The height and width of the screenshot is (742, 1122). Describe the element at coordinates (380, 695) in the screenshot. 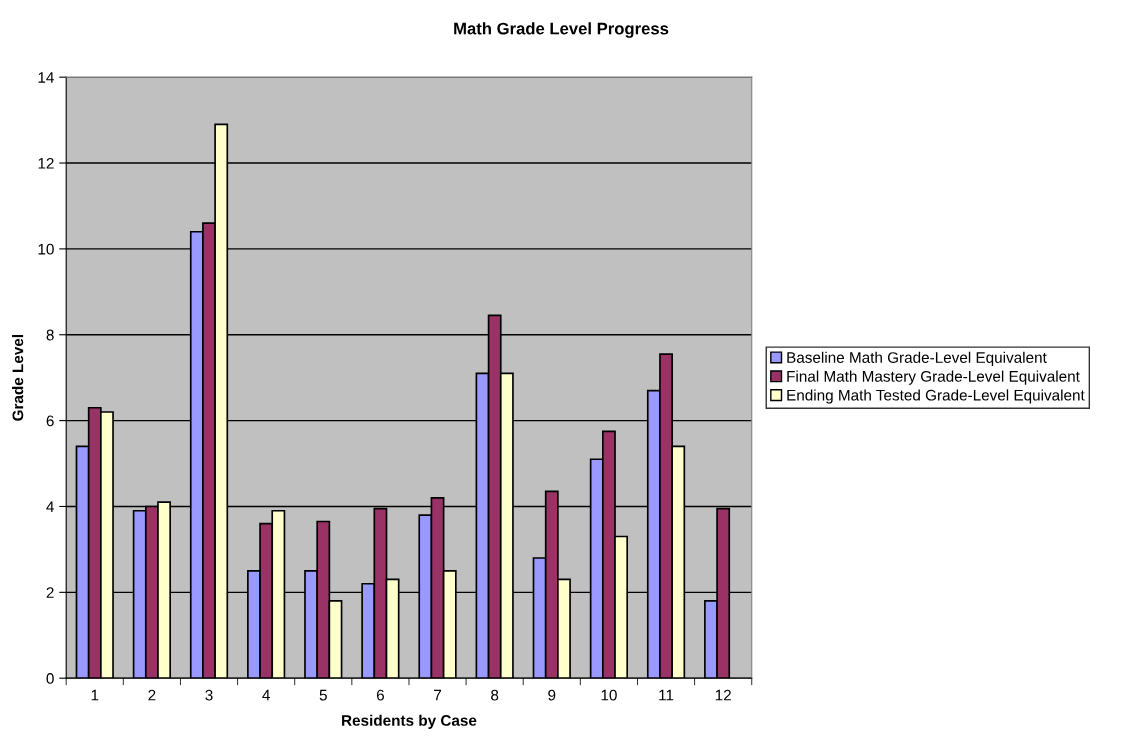

I see `x-tick-label: 6` at that location.